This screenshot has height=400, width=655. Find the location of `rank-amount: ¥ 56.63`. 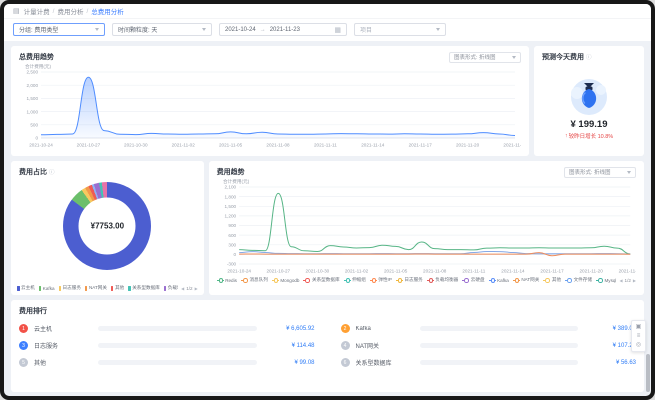

rank-amount: ¥ 56.63 is located at coordinates (625, 362).